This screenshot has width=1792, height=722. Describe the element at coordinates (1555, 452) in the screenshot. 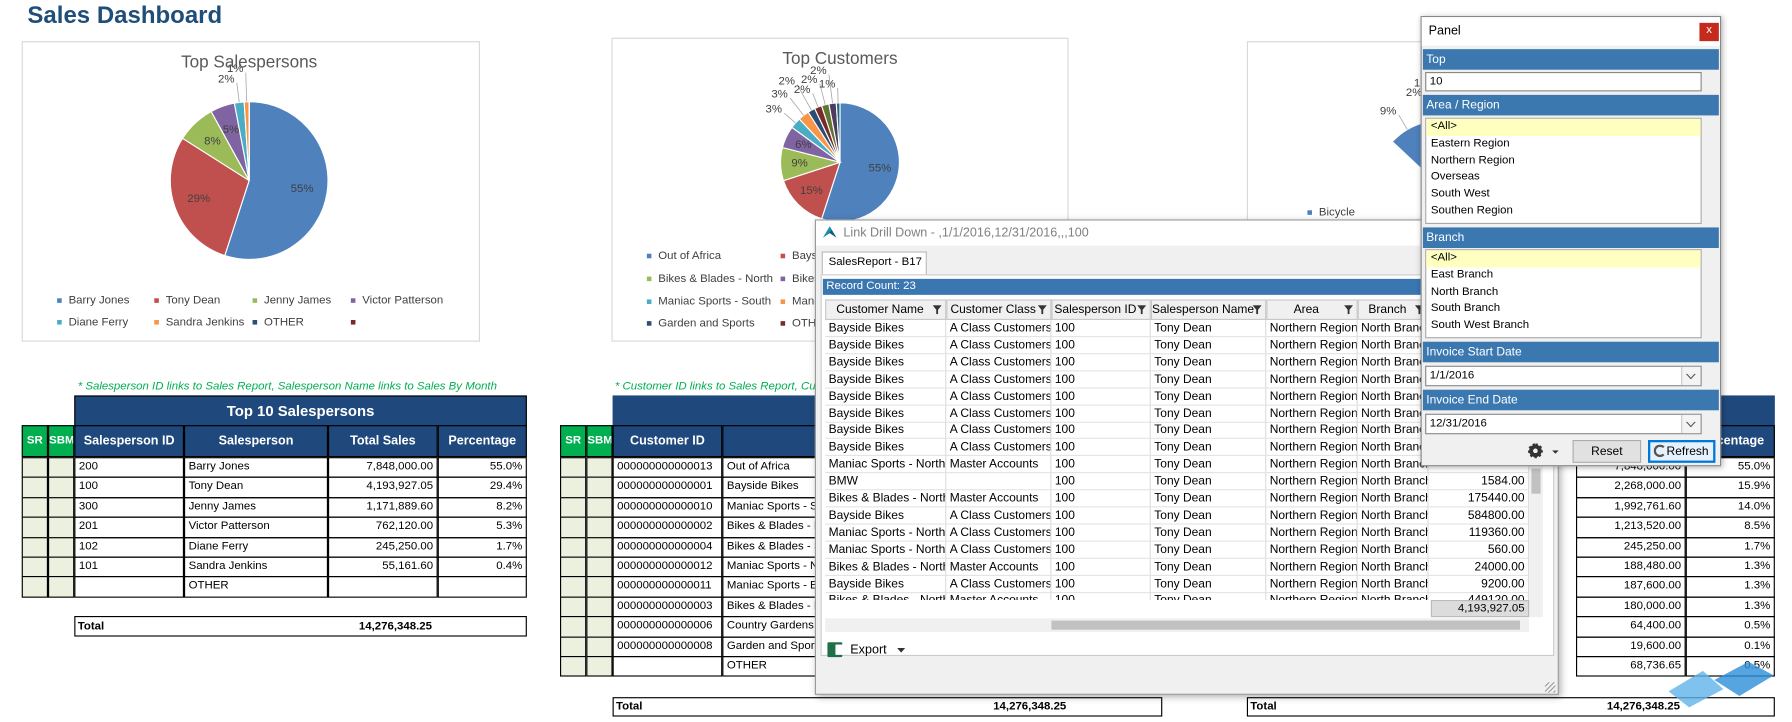

I see `gear-arrow` at that location.